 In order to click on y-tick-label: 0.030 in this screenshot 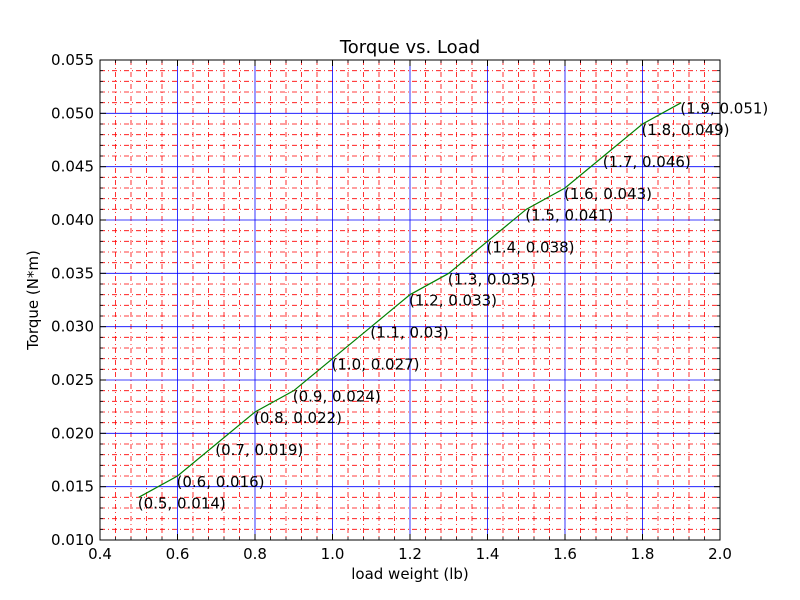, I will do `click(72, 327)`.